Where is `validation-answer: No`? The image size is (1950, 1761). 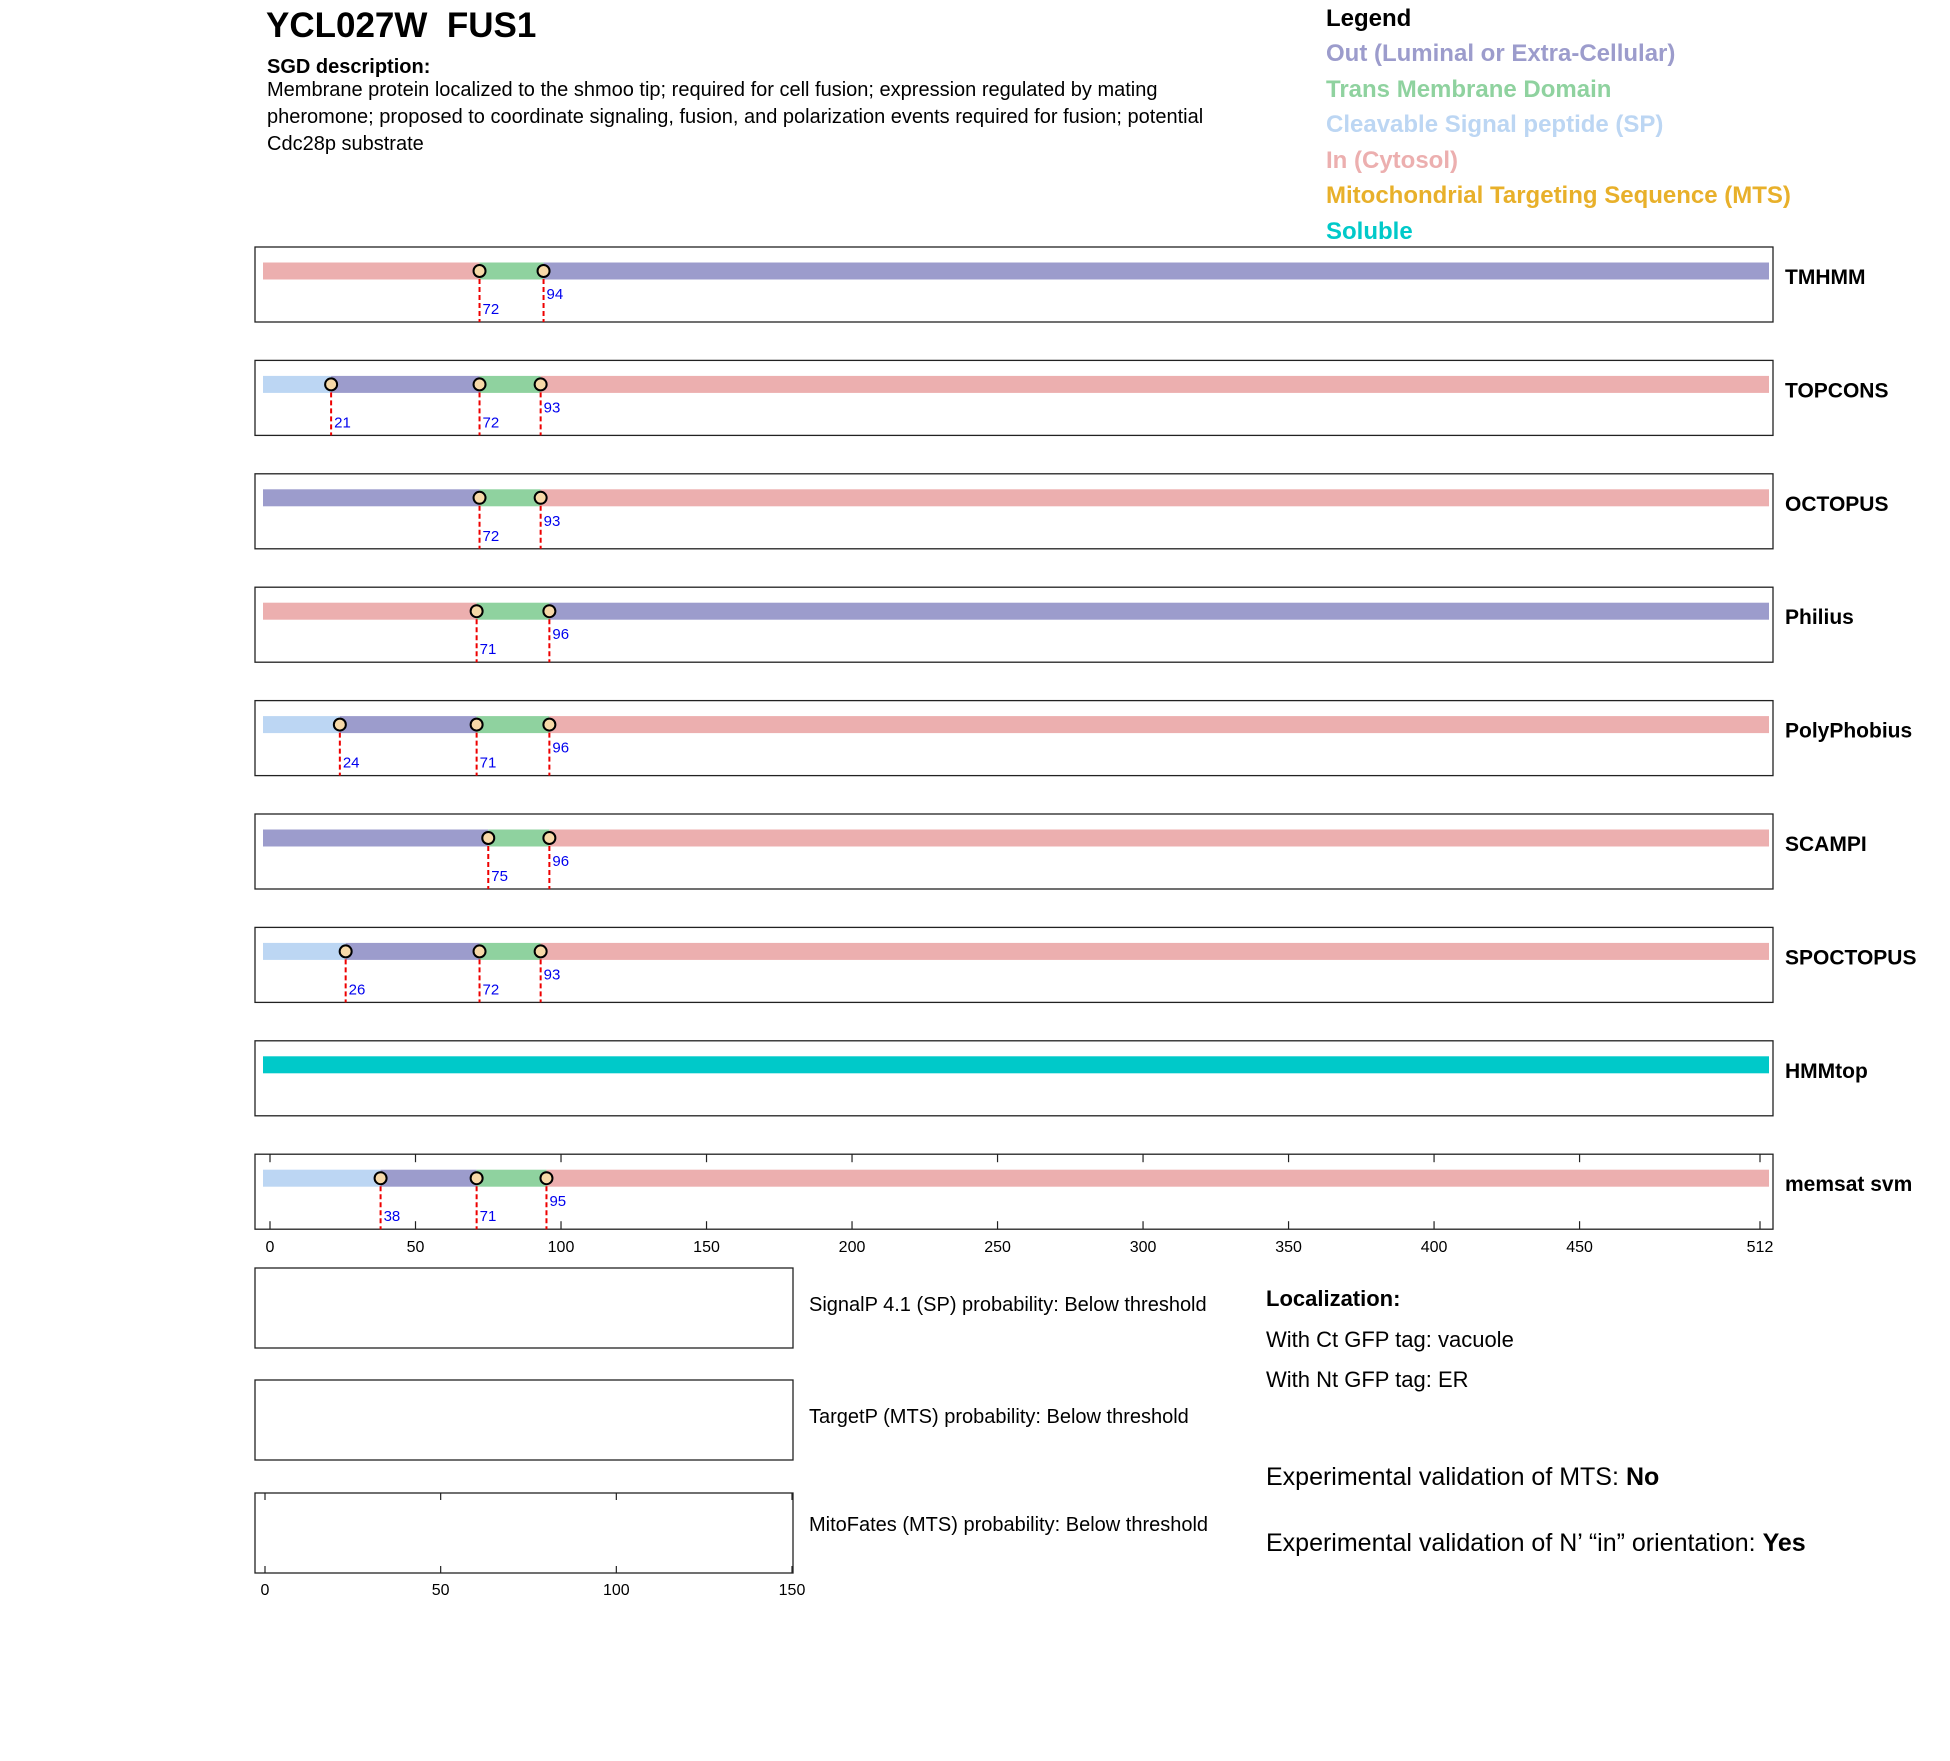
validation-answer: No is located at coordinates (1642, 1477).